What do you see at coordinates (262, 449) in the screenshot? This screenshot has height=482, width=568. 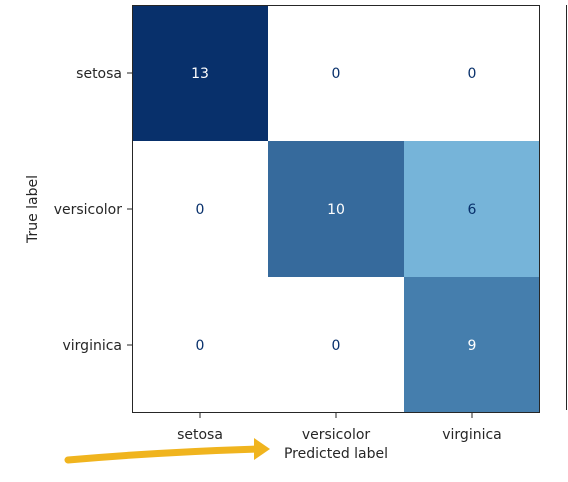 I see `annotation-arrow-head` at bounding box center [262, 449].